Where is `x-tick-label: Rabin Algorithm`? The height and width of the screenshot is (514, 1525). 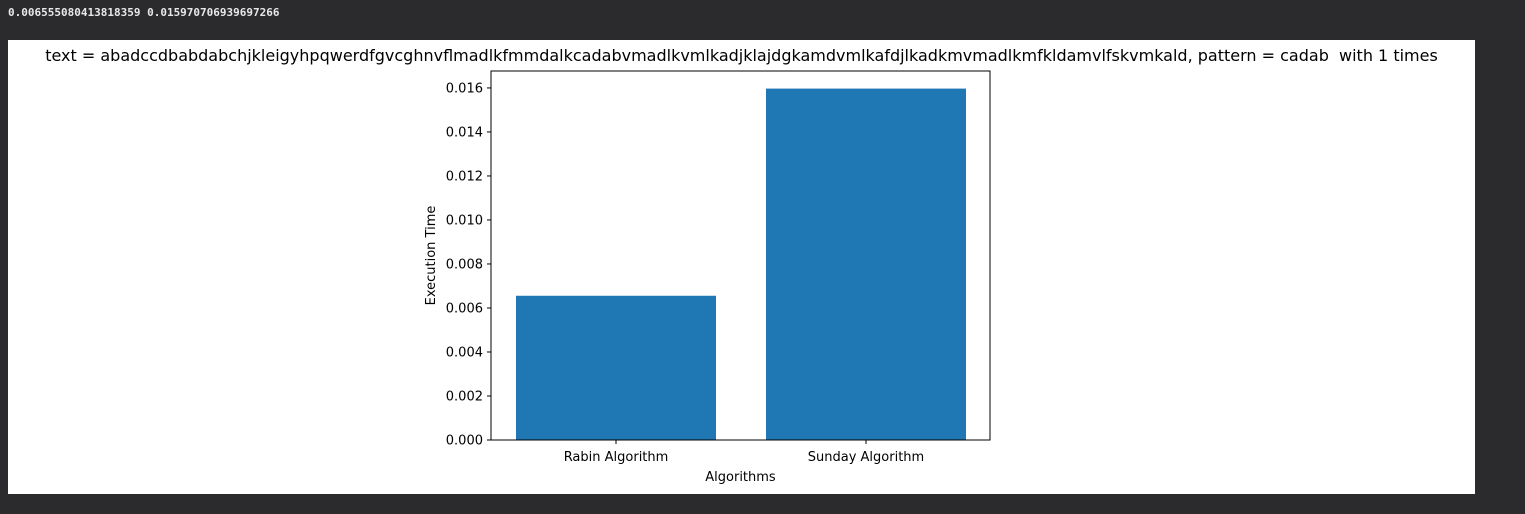
x-tick-label: Rabin Algorithm is located at coordinates (616, 457).